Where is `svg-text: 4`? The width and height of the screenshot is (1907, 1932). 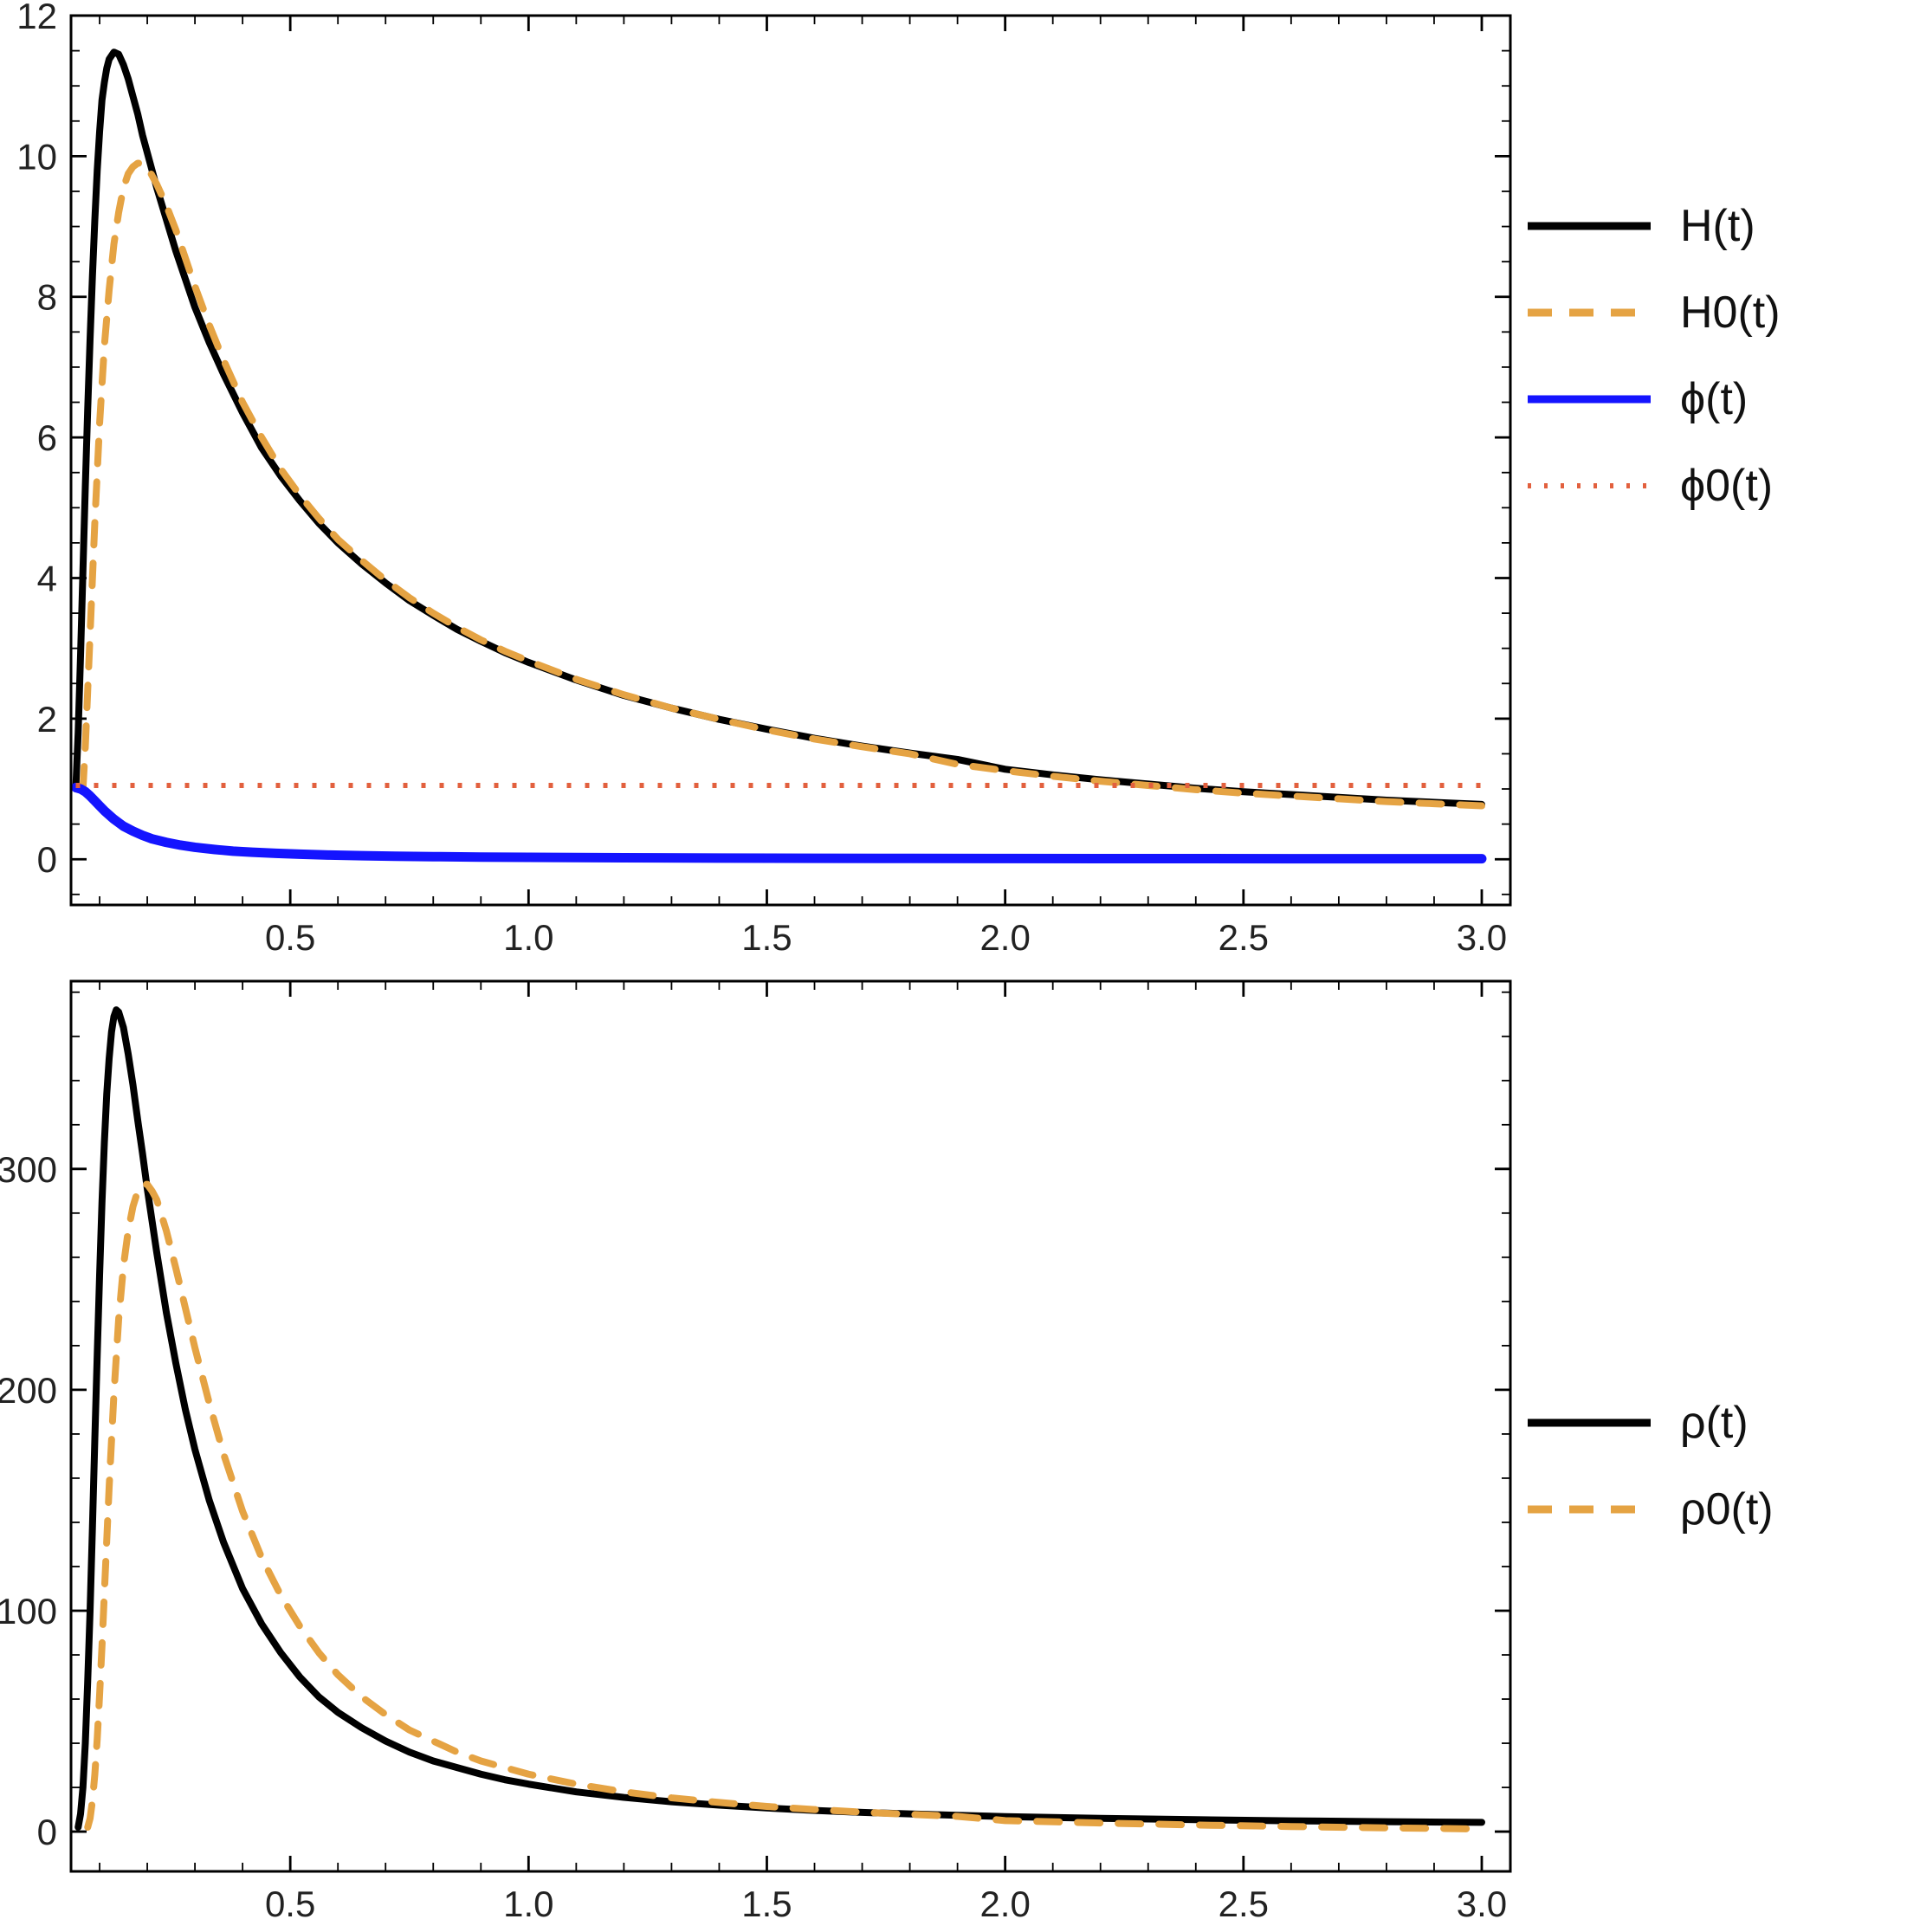 svg-text: 4 is located at coordinates (47, 578).